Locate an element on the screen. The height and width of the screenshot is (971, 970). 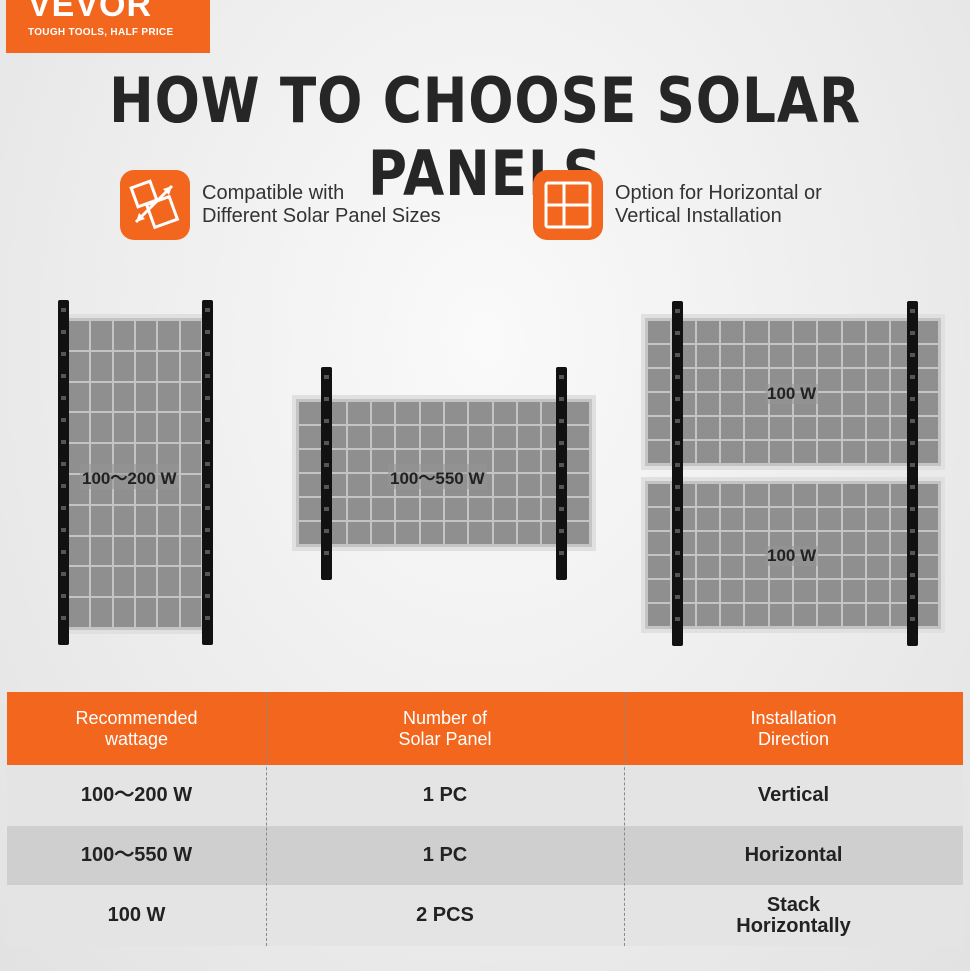
cell-direction: Vertical is located at coordinates (793, 795).